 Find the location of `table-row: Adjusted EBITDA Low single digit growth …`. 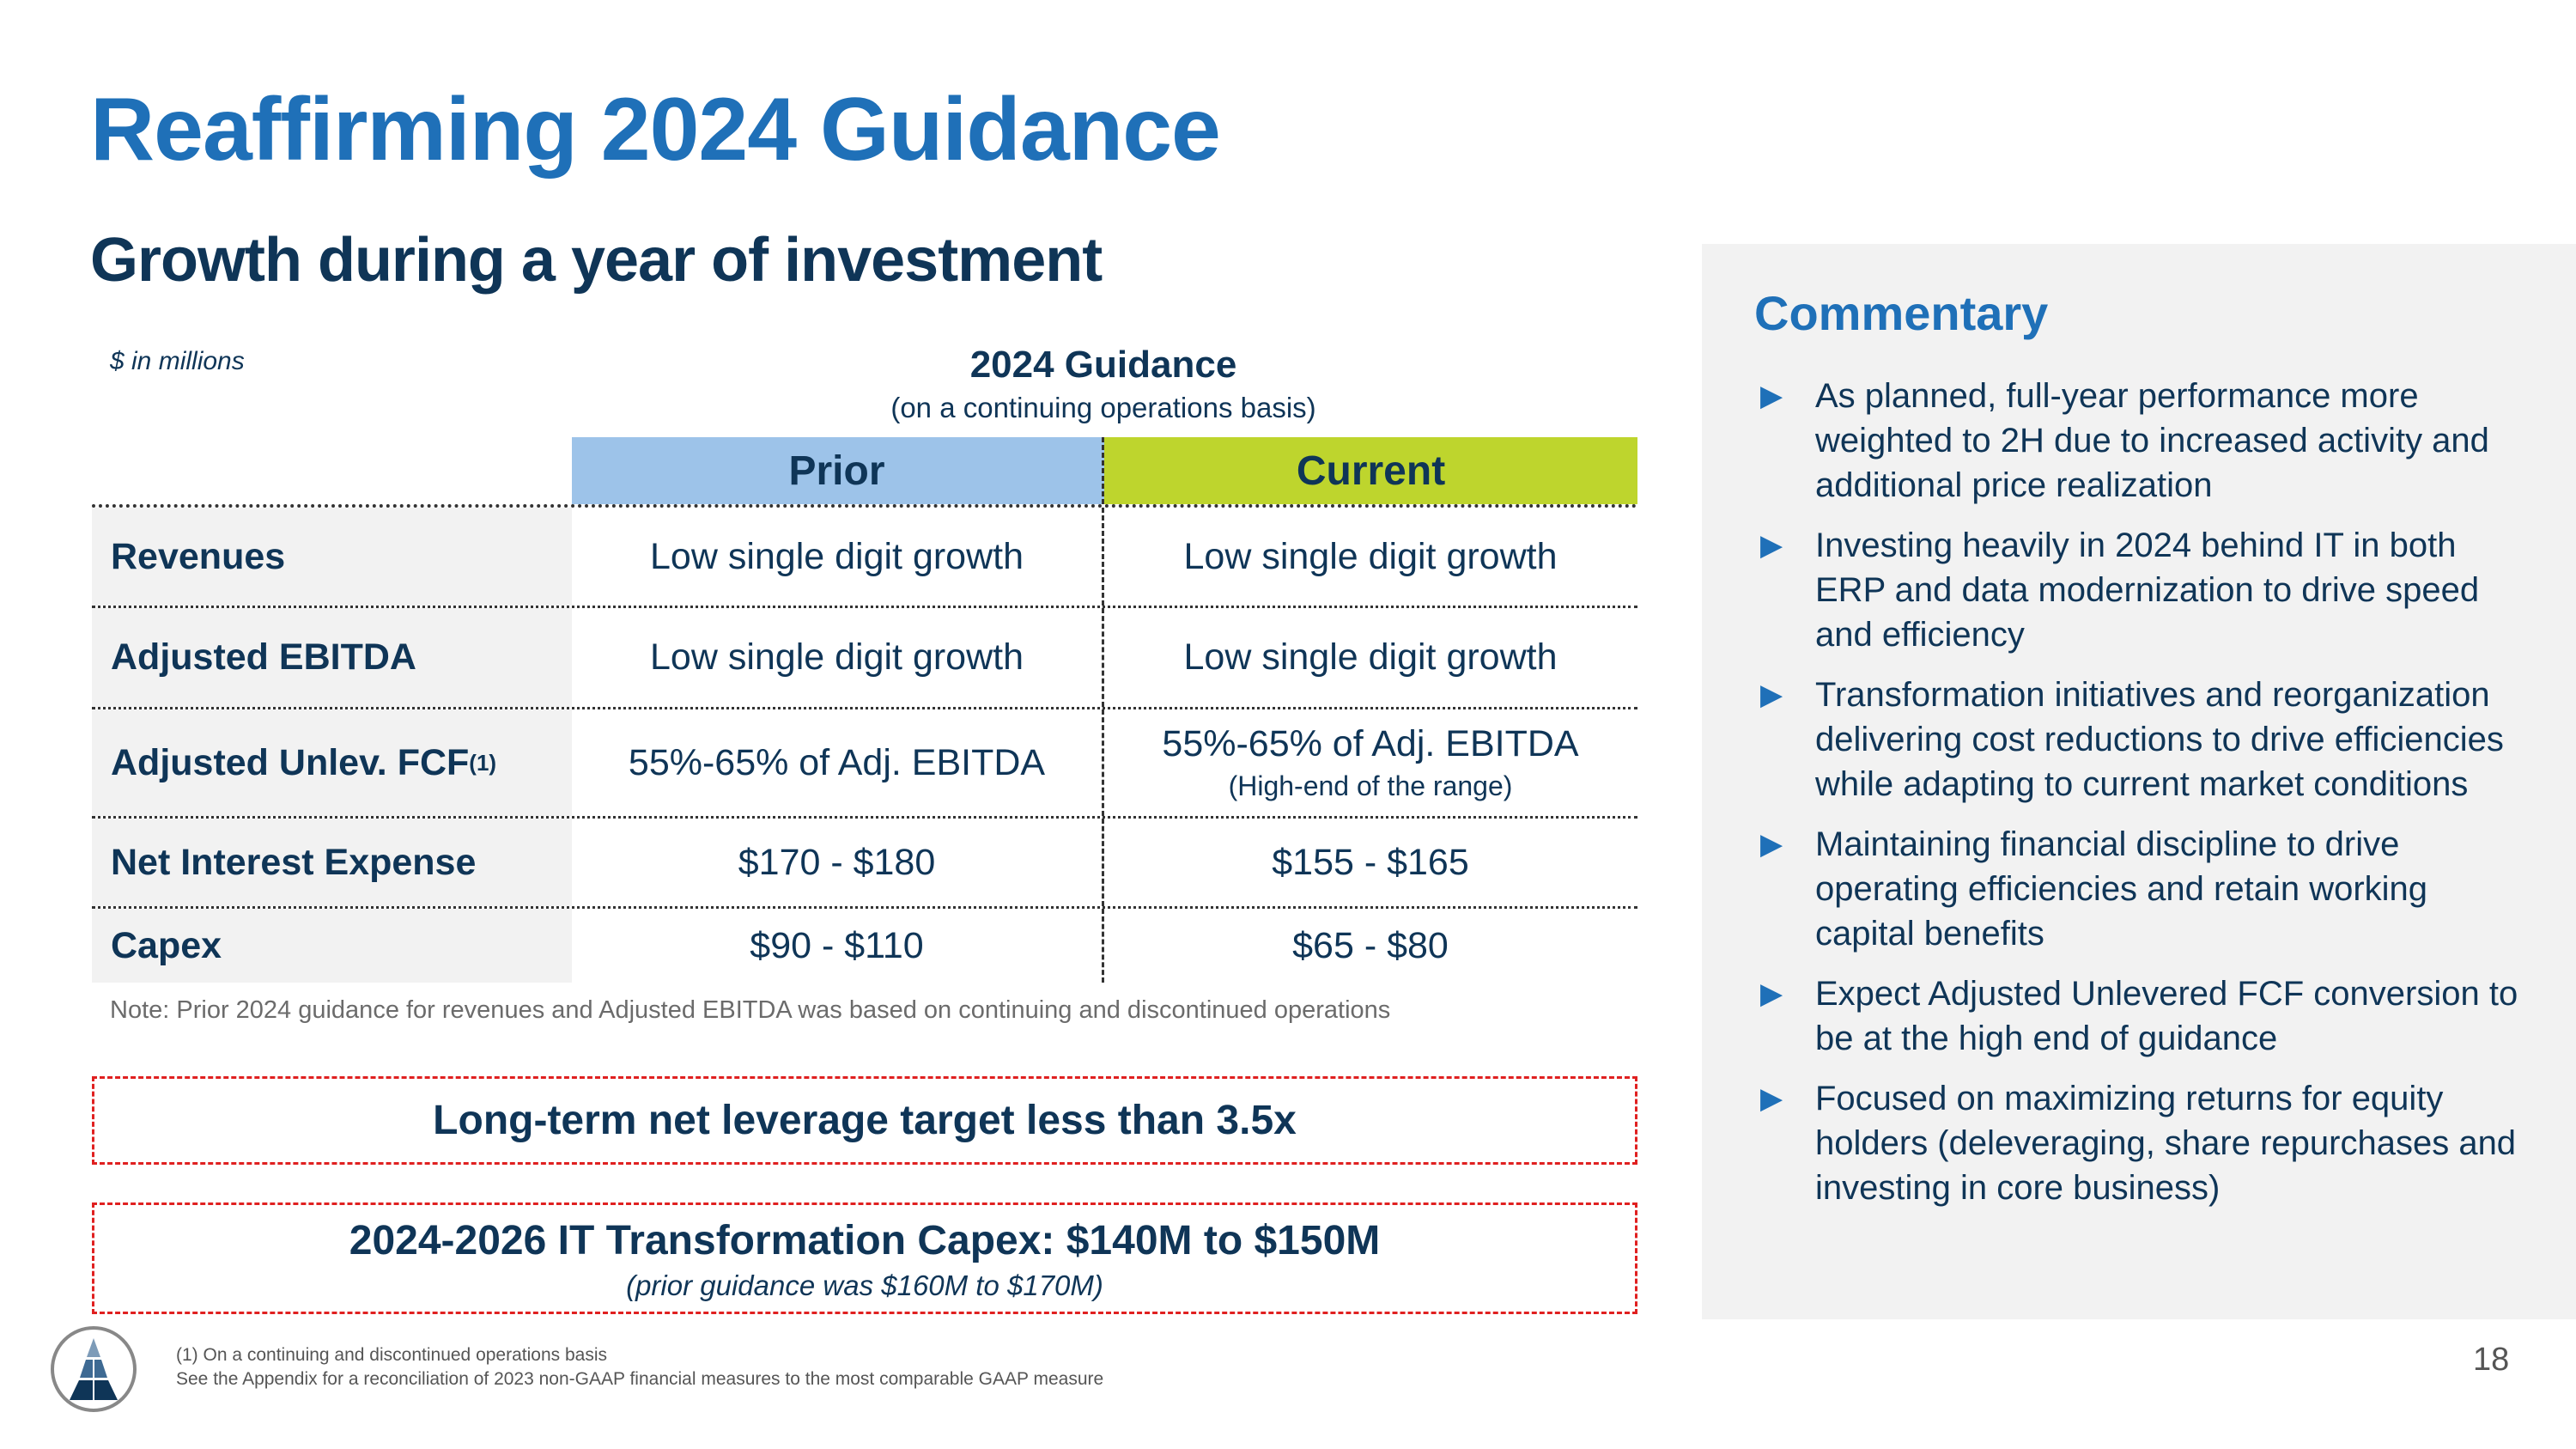

table-row: Adjusted EBITDA Low single digit growth … is located at coordinates (865, 658).